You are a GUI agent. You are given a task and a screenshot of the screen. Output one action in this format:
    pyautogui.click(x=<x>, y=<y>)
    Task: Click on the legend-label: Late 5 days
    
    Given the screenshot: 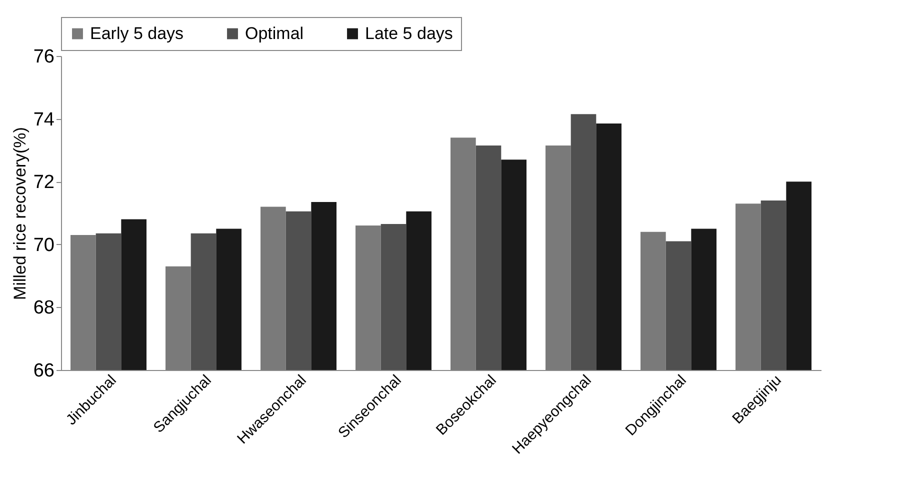 What is the action you would take?
    pyautogui.click(x=409, y=33)
    